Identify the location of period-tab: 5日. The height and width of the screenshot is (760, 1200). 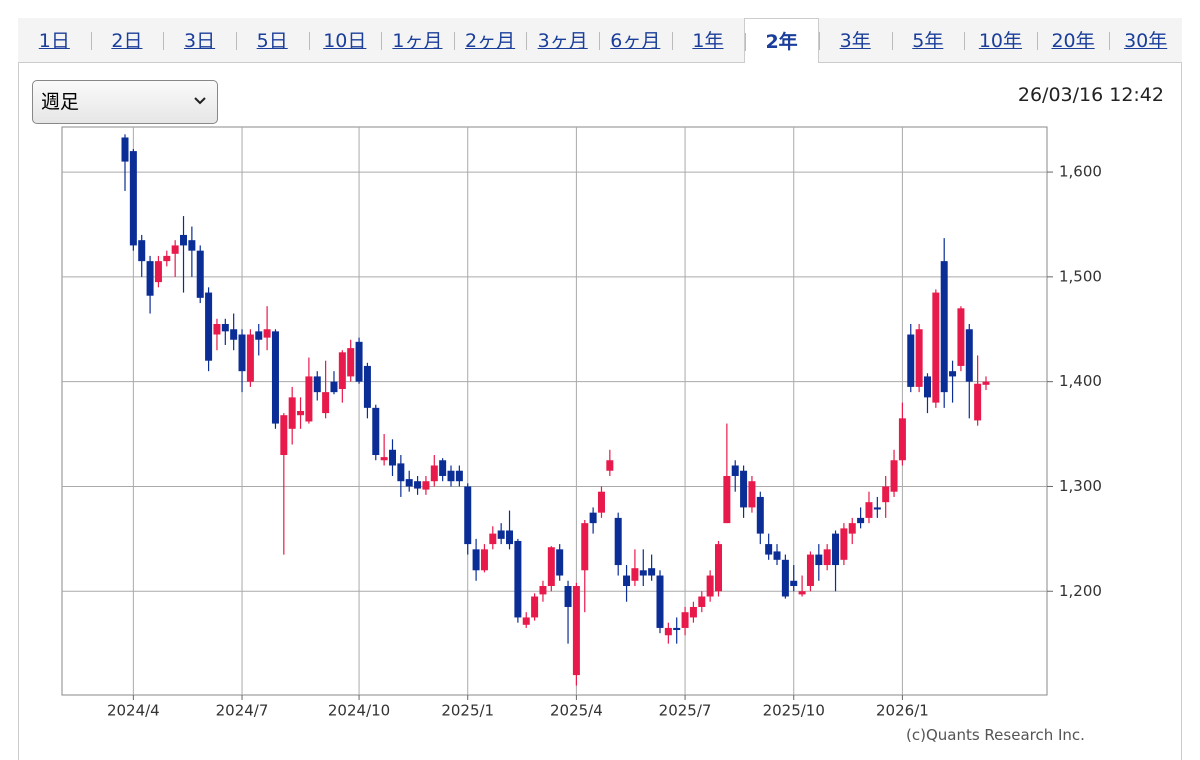
(272, 40).